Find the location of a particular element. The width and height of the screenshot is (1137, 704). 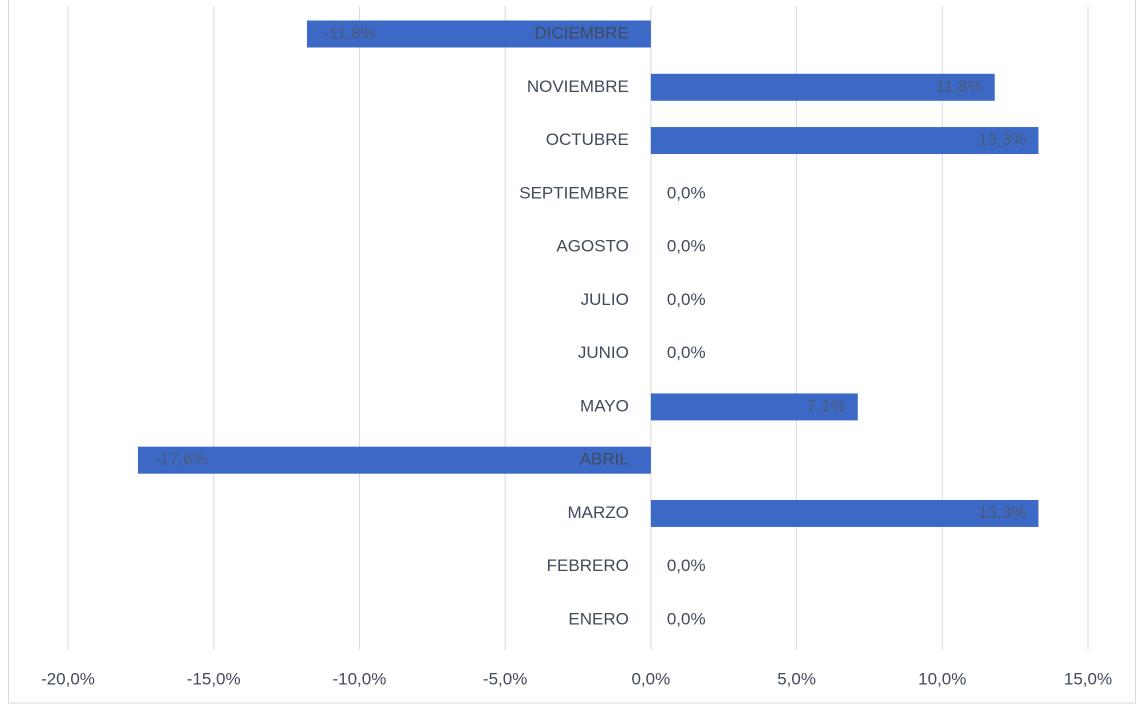

category-label: NOVIEMBRE is located at coordinates (578, 86).